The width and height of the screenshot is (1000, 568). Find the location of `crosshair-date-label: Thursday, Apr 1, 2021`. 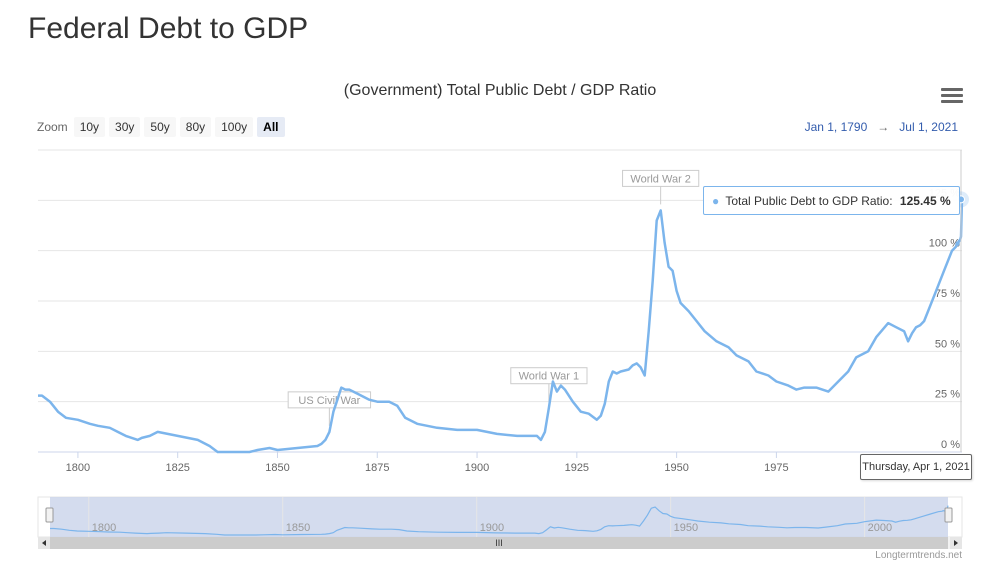

crosshair-date-label: Thursday, Apr 1, 2021 is located at coordinates (916, 467).